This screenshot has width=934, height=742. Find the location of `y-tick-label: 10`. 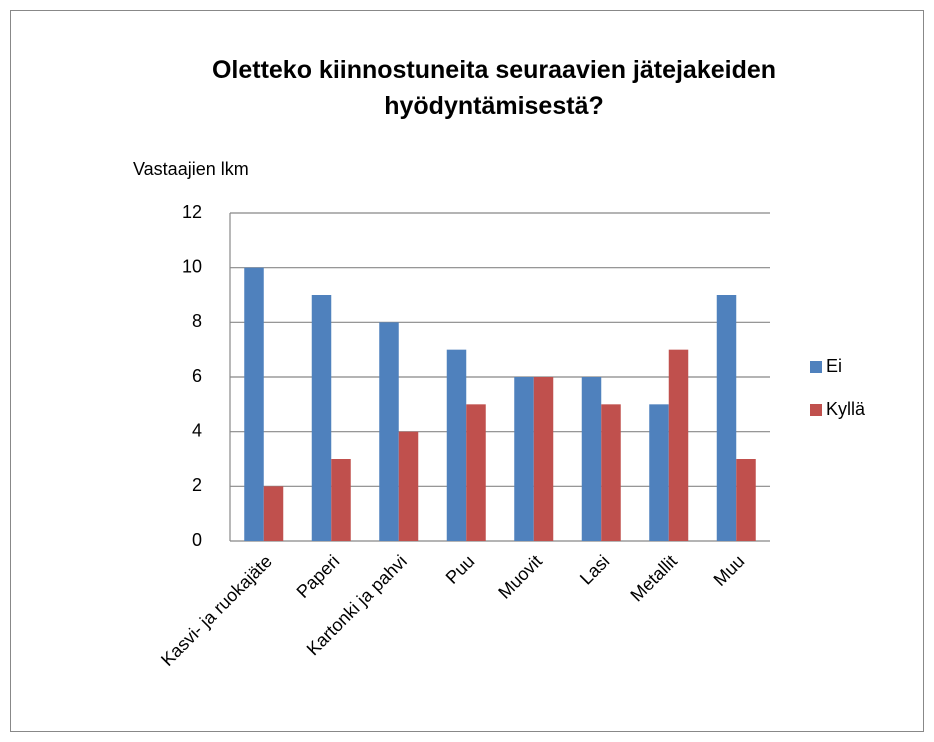

y-tick-label: 10 is located at coordinates (192, 266).